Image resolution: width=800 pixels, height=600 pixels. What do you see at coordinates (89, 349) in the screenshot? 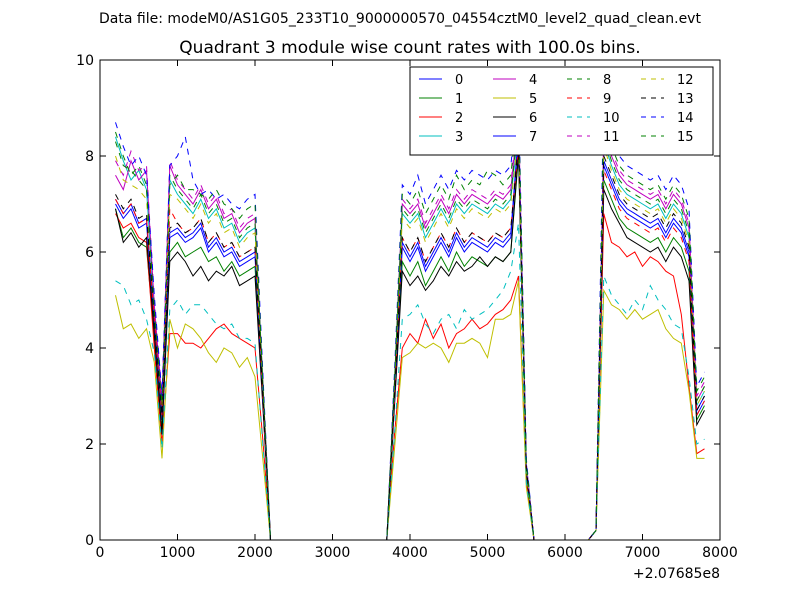
I see `y-tick-label: 4` at bounding box center [89, 349].